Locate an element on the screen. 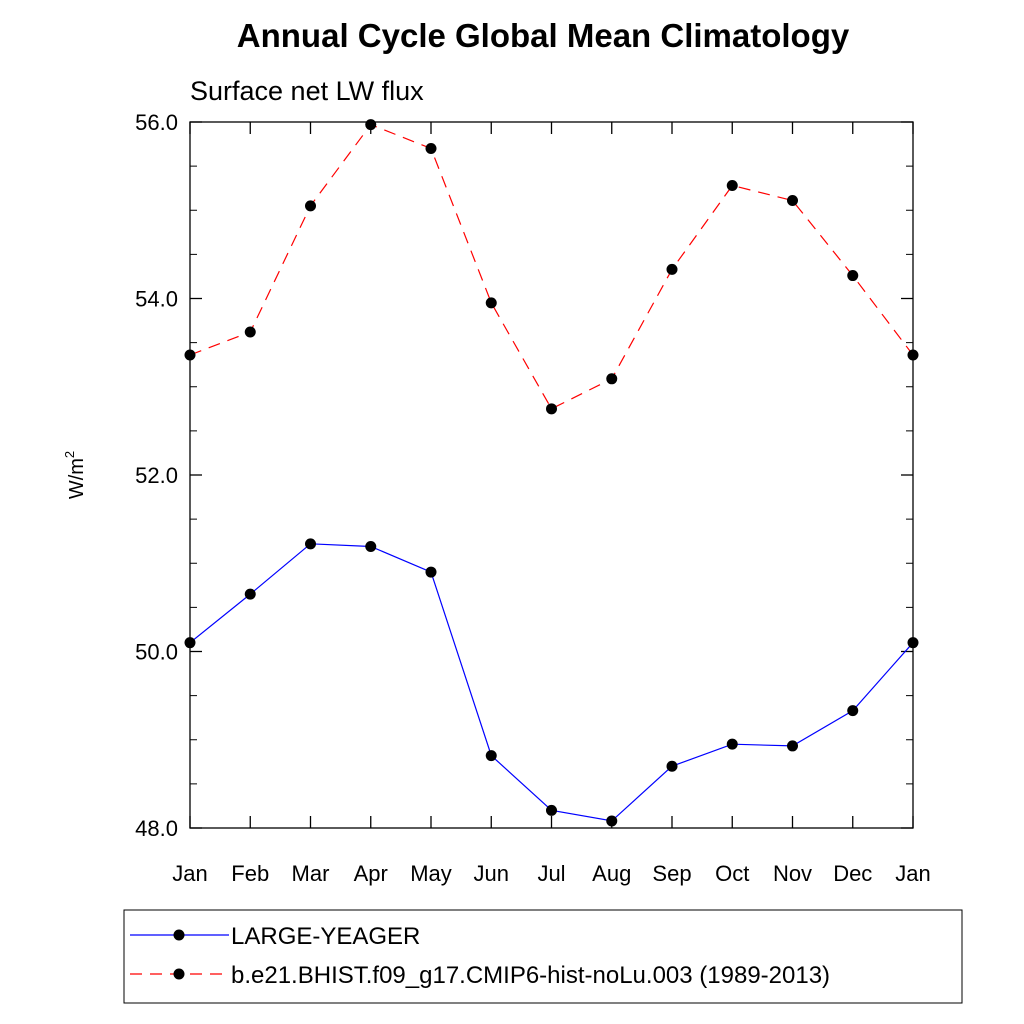 This screenshot has height=1024, width=1024. x-tick-labels: Jan Feb Mar Apr May Jun Jul Aug Sep Oct Nov Dec Jan is located at coordinates (551, 873).